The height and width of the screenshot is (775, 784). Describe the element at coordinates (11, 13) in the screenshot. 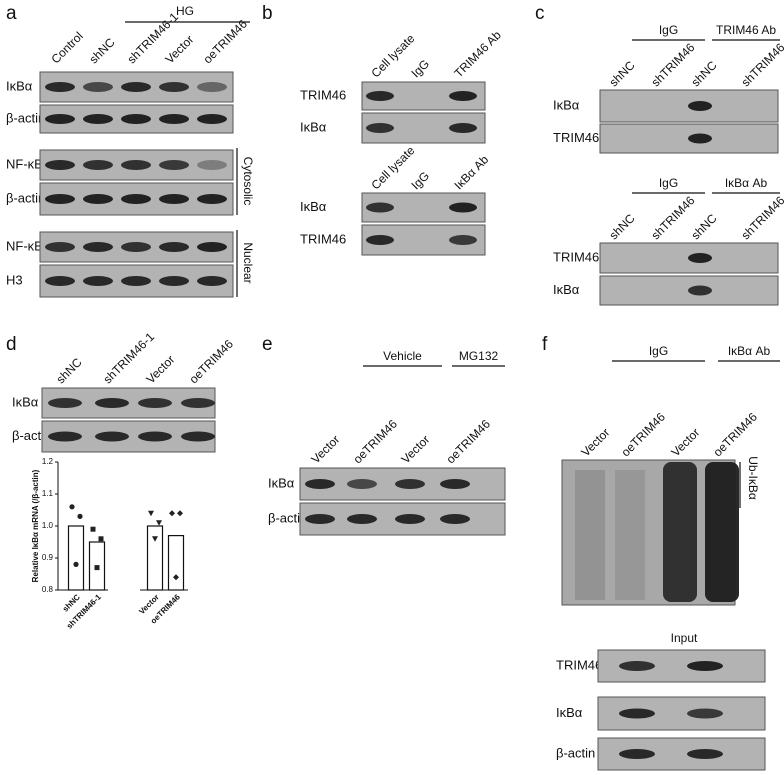

I see `panel-letter: a` at that location.